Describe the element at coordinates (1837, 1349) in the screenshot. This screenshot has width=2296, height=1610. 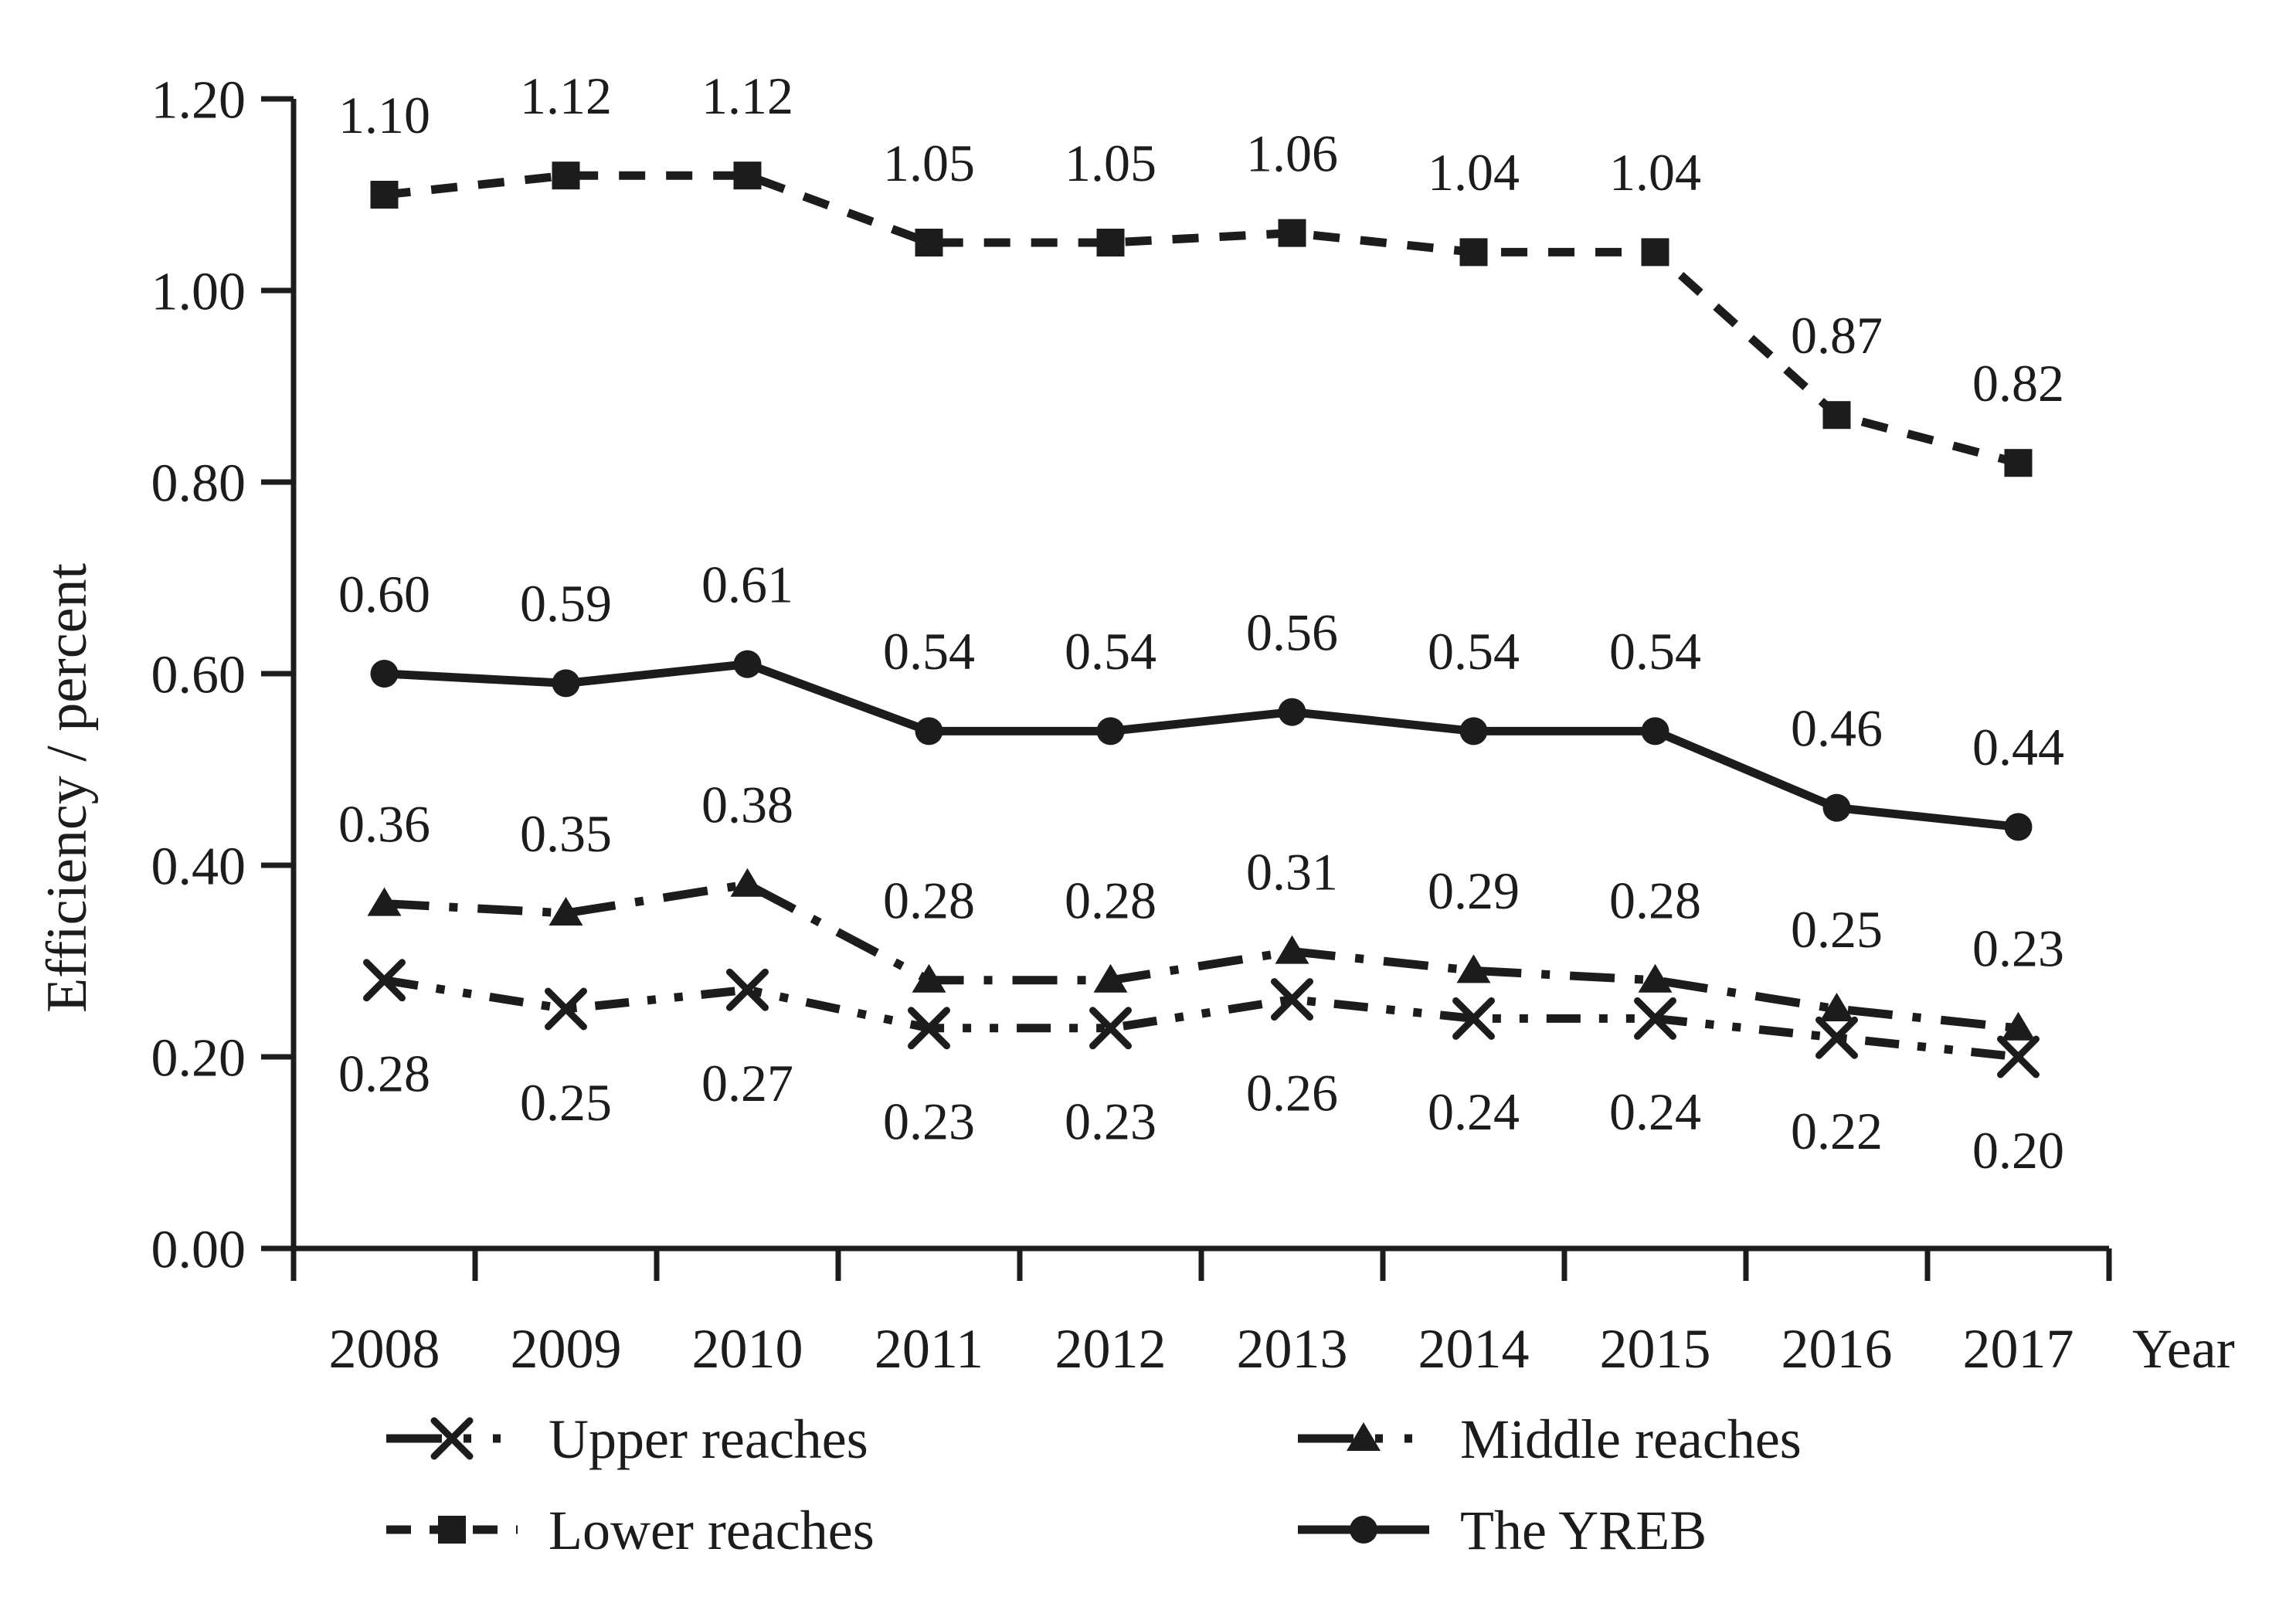
I see `x-tick-label: 2016` at that location.